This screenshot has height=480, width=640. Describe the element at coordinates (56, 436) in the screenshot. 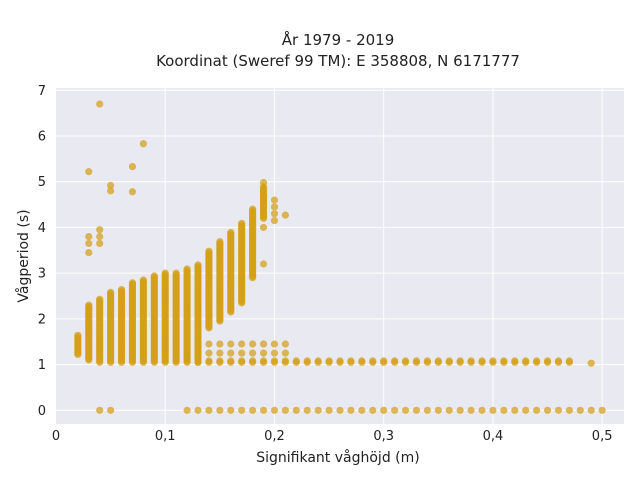

I see `x-tick-label: 0` at that location.